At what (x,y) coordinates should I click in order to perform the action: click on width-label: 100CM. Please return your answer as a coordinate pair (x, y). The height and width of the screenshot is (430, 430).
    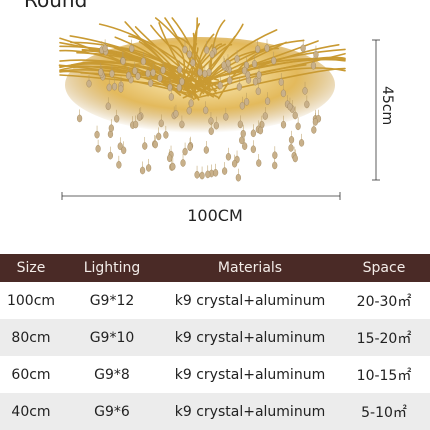
    Looking at the image, I should click on (215, 215).